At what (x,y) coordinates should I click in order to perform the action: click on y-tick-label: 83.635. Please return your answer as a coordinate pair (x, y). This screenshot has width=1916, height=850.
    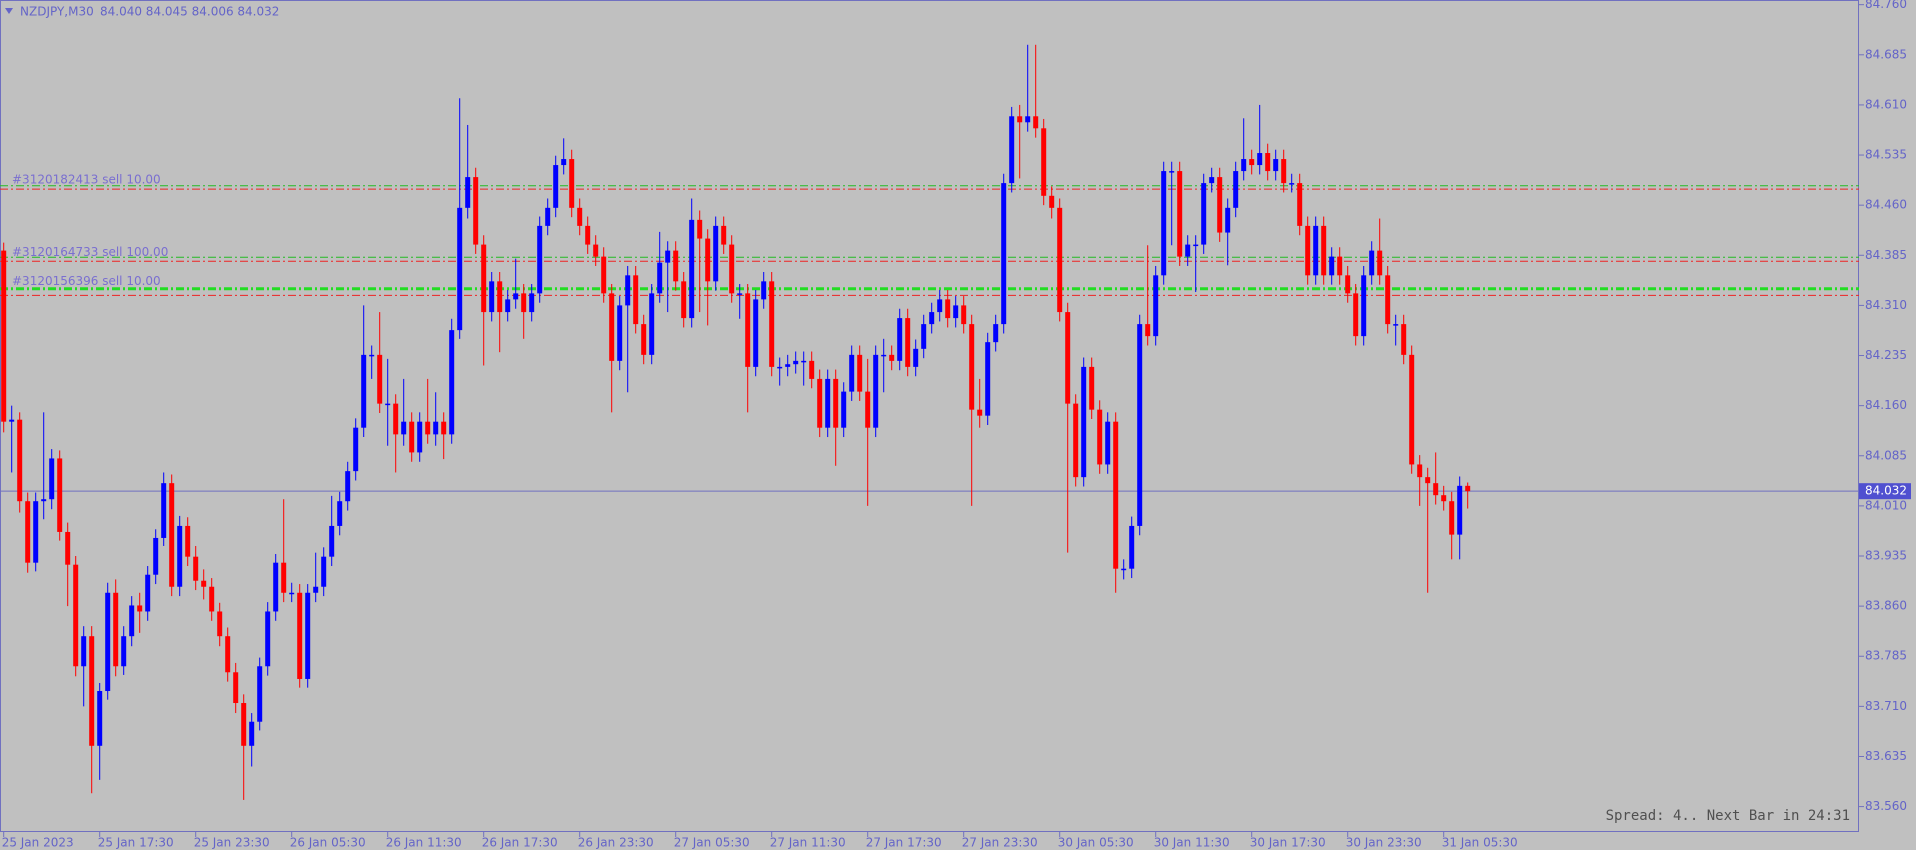
    Looking at the image, I should click on (1886, 756).